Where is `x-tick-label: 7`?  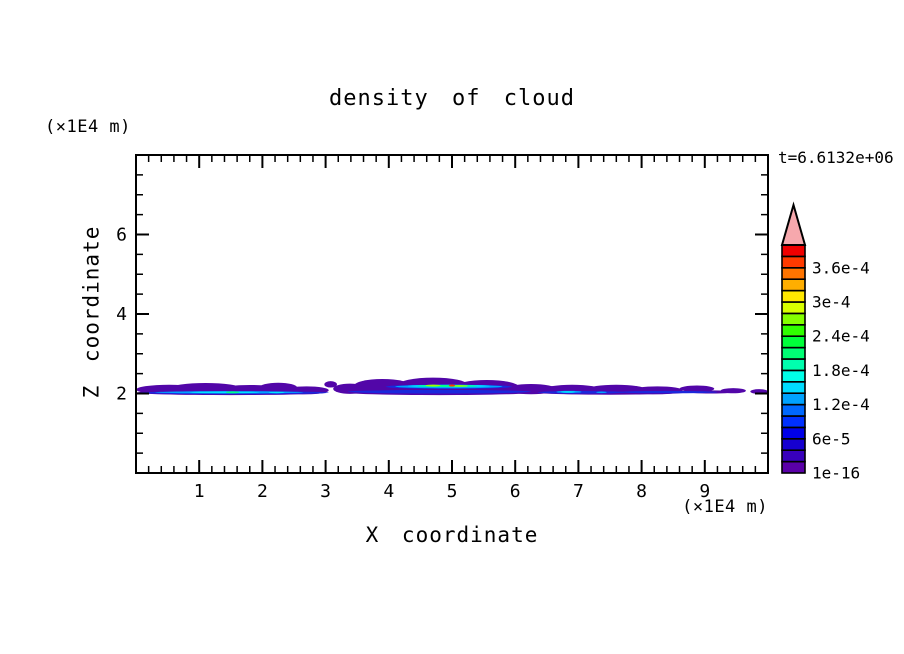
x-tick-label: 7 is located at coordinates (578, 491).